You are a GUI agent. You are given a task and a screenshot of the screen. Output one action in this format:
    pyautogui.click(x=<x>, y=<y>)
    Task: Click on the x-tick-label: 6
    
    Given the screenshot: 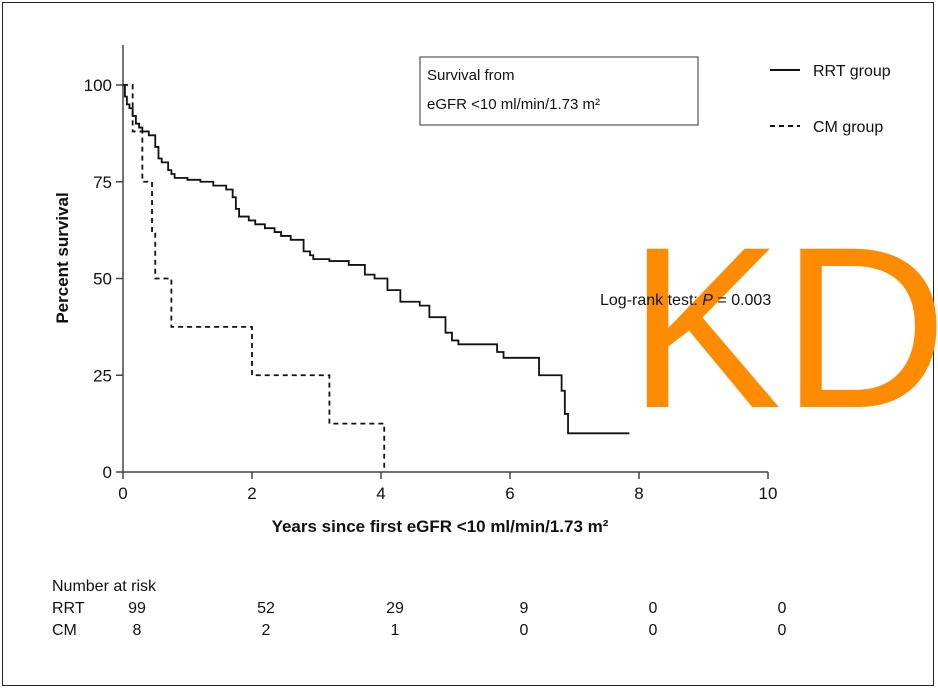 What is the action you would take?
    pyautogui.click(x=509, y=493)
    